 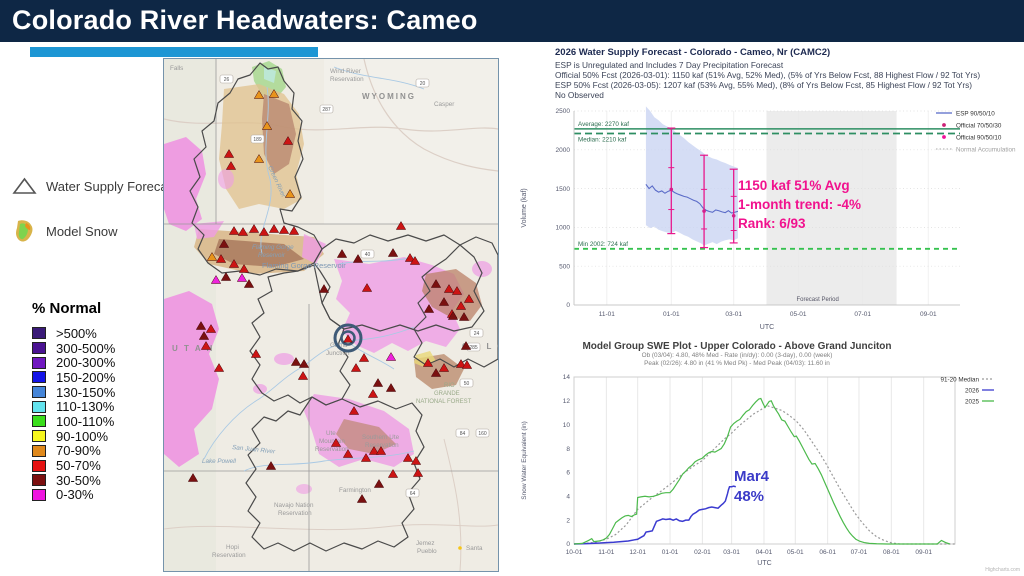 What do you see at coordinates (176, 68) in the screenshot?
I see `map-label: Falls` at bounding box center [176, 68].